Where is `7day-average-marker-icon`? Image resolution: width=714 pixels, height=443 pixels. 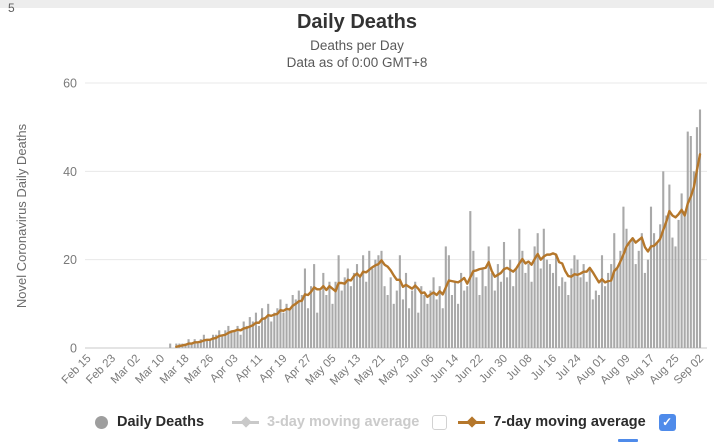 7day-average-marker-icon is located at coordinates (472, 422).